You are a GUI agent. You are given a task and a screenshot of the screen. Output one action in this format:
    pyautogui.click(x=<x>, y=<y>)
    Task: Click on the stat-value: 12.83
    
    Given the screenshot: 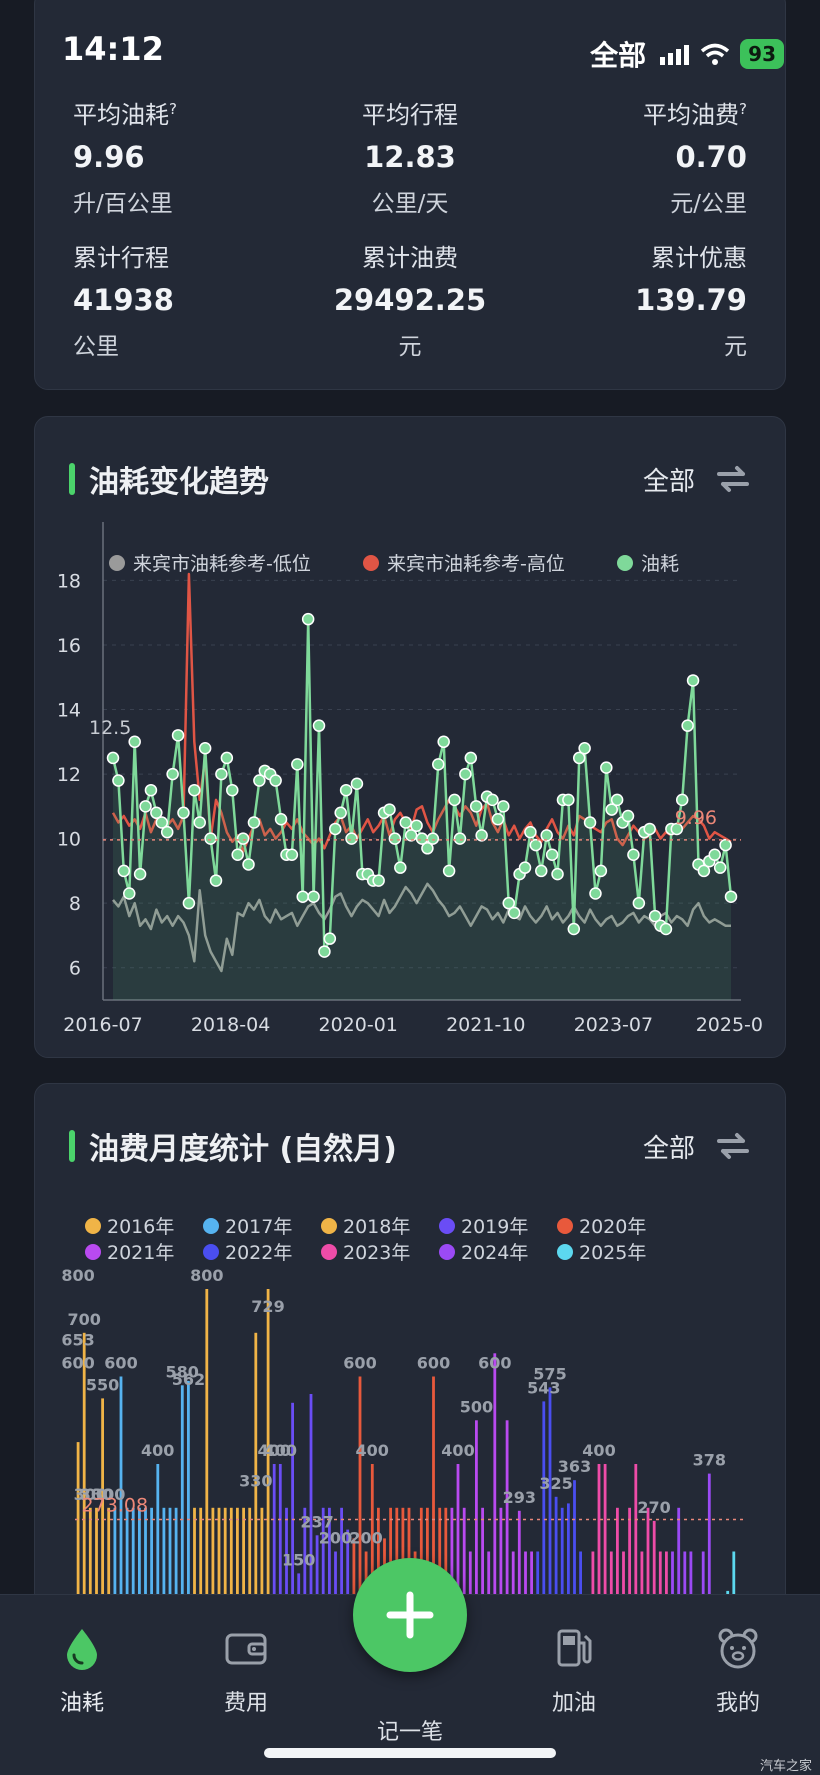 What is the action you would take?
    pyautogui.click(x=410, y=157)
    